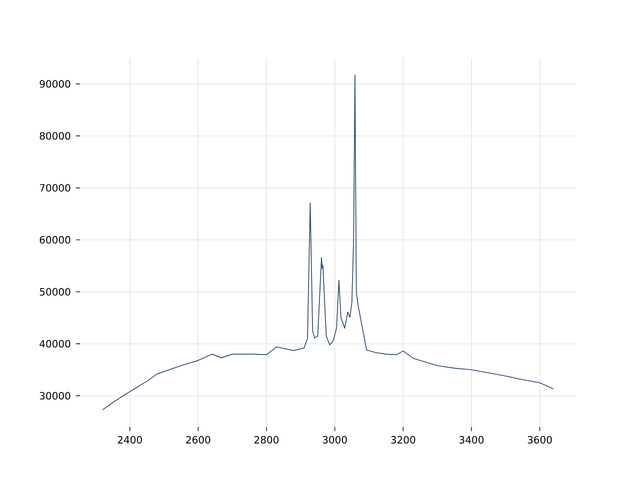  What do you see at coordinates (266, 440) in the screenshot?
I see `x-tick-label: 2800` at bounding box center [266, 440].